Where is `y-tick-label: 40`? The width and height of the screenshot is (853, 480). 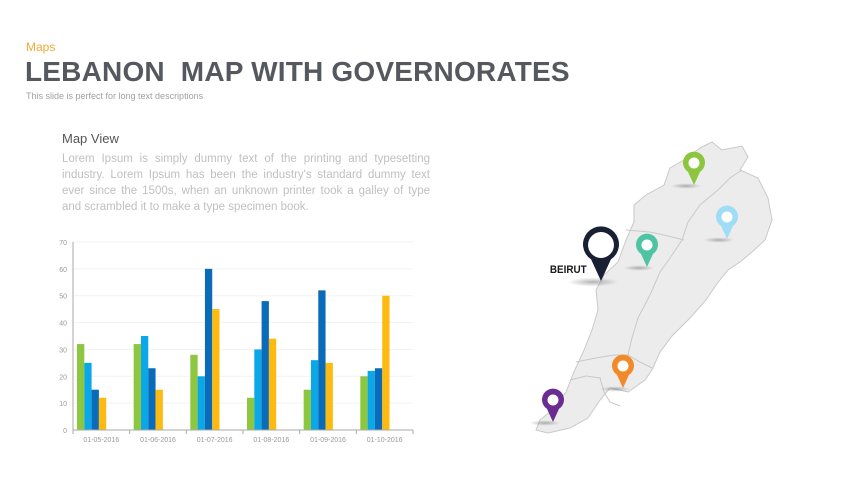
y-tick-label: 40 is located at coordinates (63, 324).